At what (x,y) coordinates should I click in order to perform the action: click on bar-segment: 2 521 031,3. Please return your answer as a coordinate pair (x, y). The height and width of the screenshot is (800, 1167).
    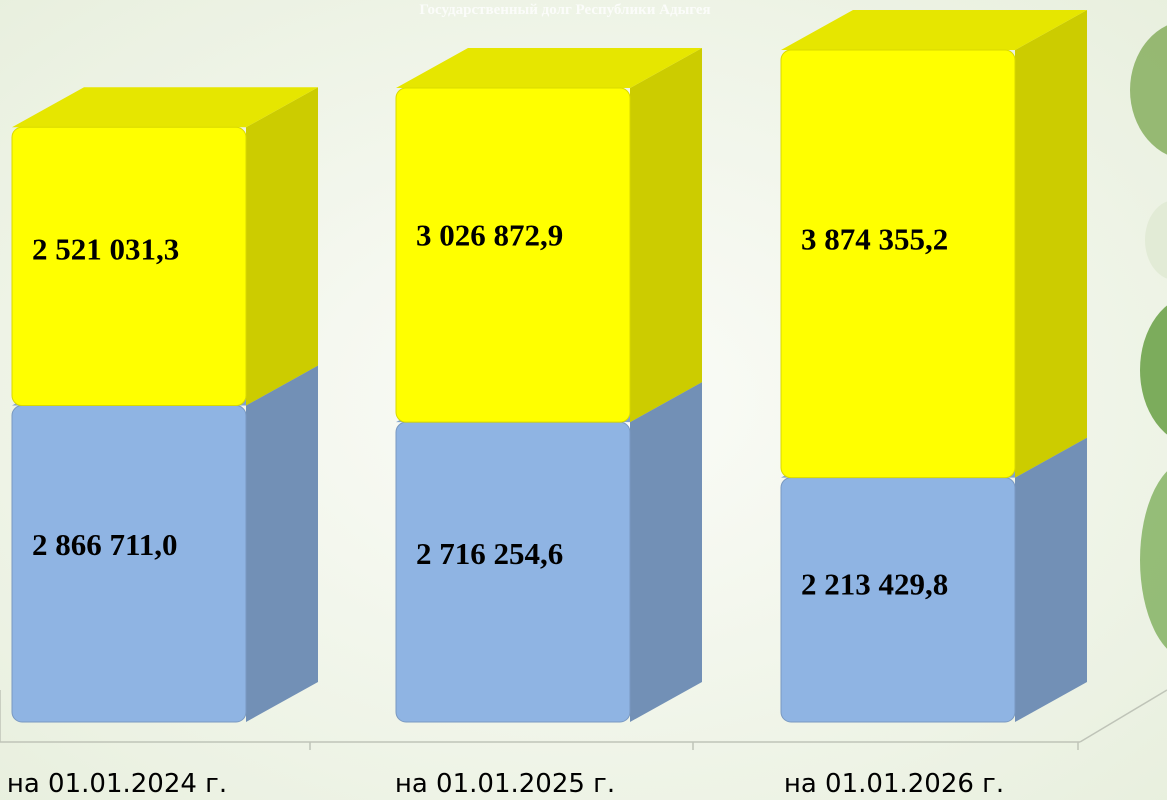
    Looking at the image, I should click on (164, 247).